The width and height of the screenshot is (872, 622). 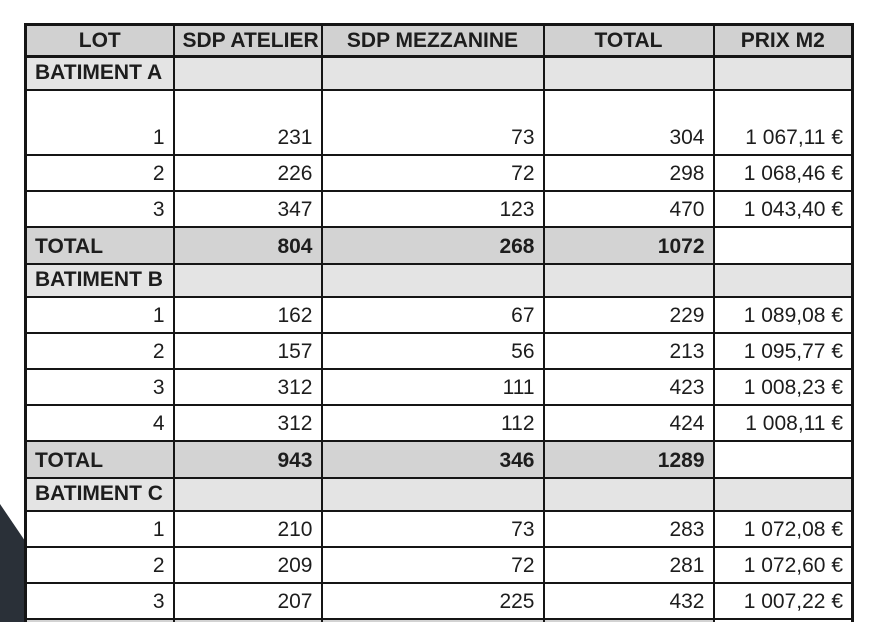 What do you see at coordinates (247, 351) in the screenshot?
I see `sdp-atelier-cell: 157` at bounding box center [247, 351].